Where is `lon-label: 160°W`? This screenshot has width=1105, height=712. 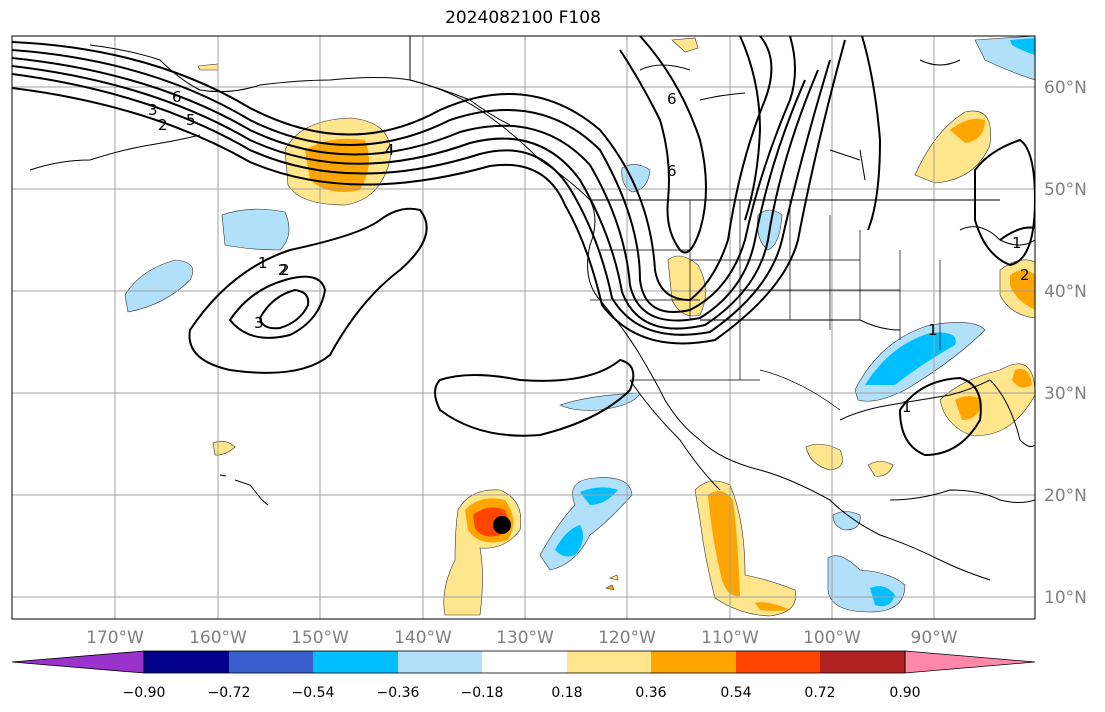
lon-label: 160°W is located at coordinates (218, 638).